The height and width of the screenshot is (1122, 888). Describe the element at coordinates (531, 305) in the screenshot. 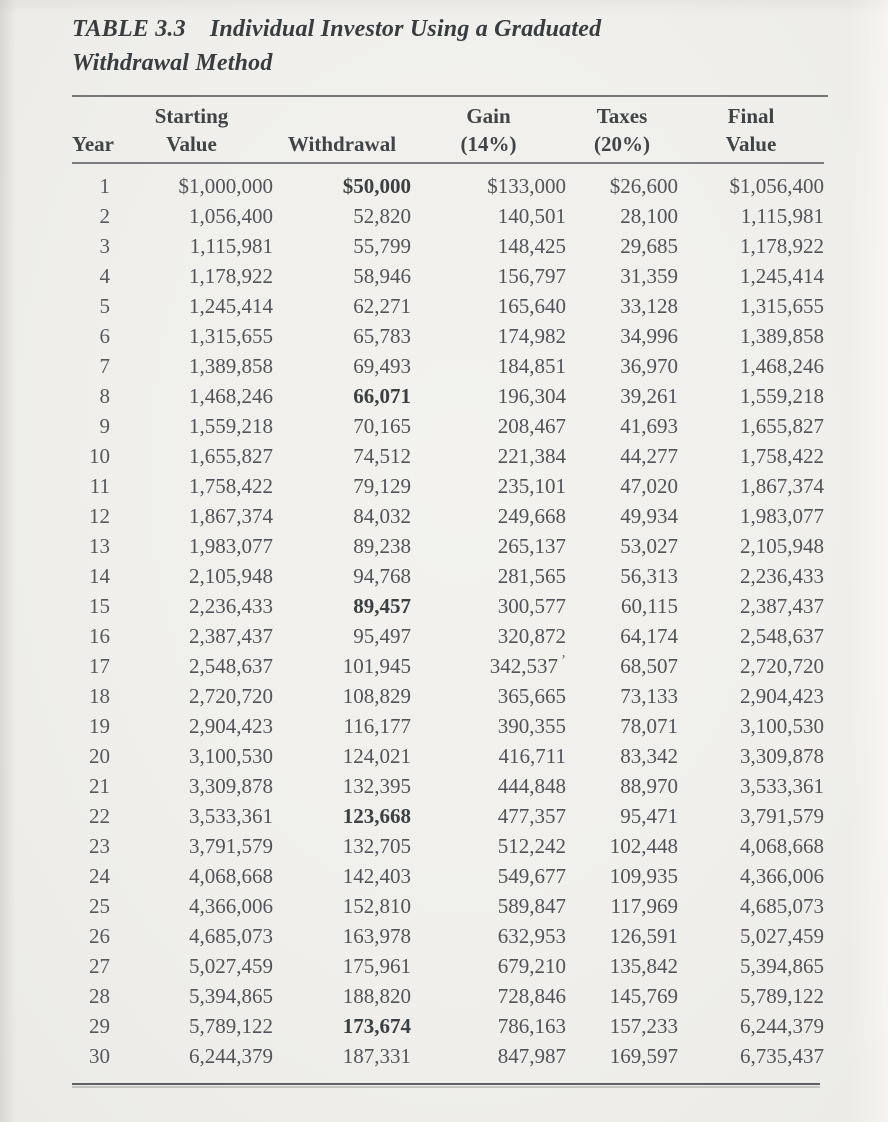

I see `cell-gain: 165,640` at that location.